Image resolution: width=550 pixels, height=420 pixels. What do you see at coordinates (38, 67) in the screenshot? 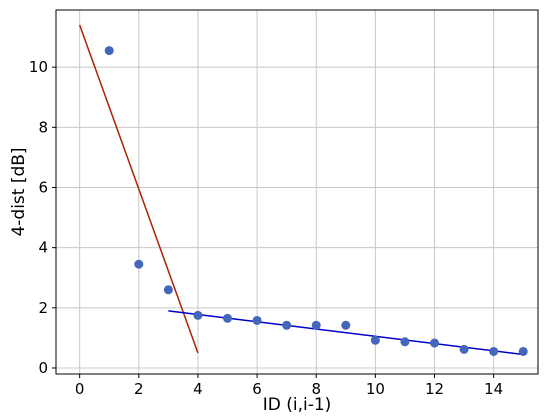
I see `y-tick-label: 10` at bounding box center [38, 67].